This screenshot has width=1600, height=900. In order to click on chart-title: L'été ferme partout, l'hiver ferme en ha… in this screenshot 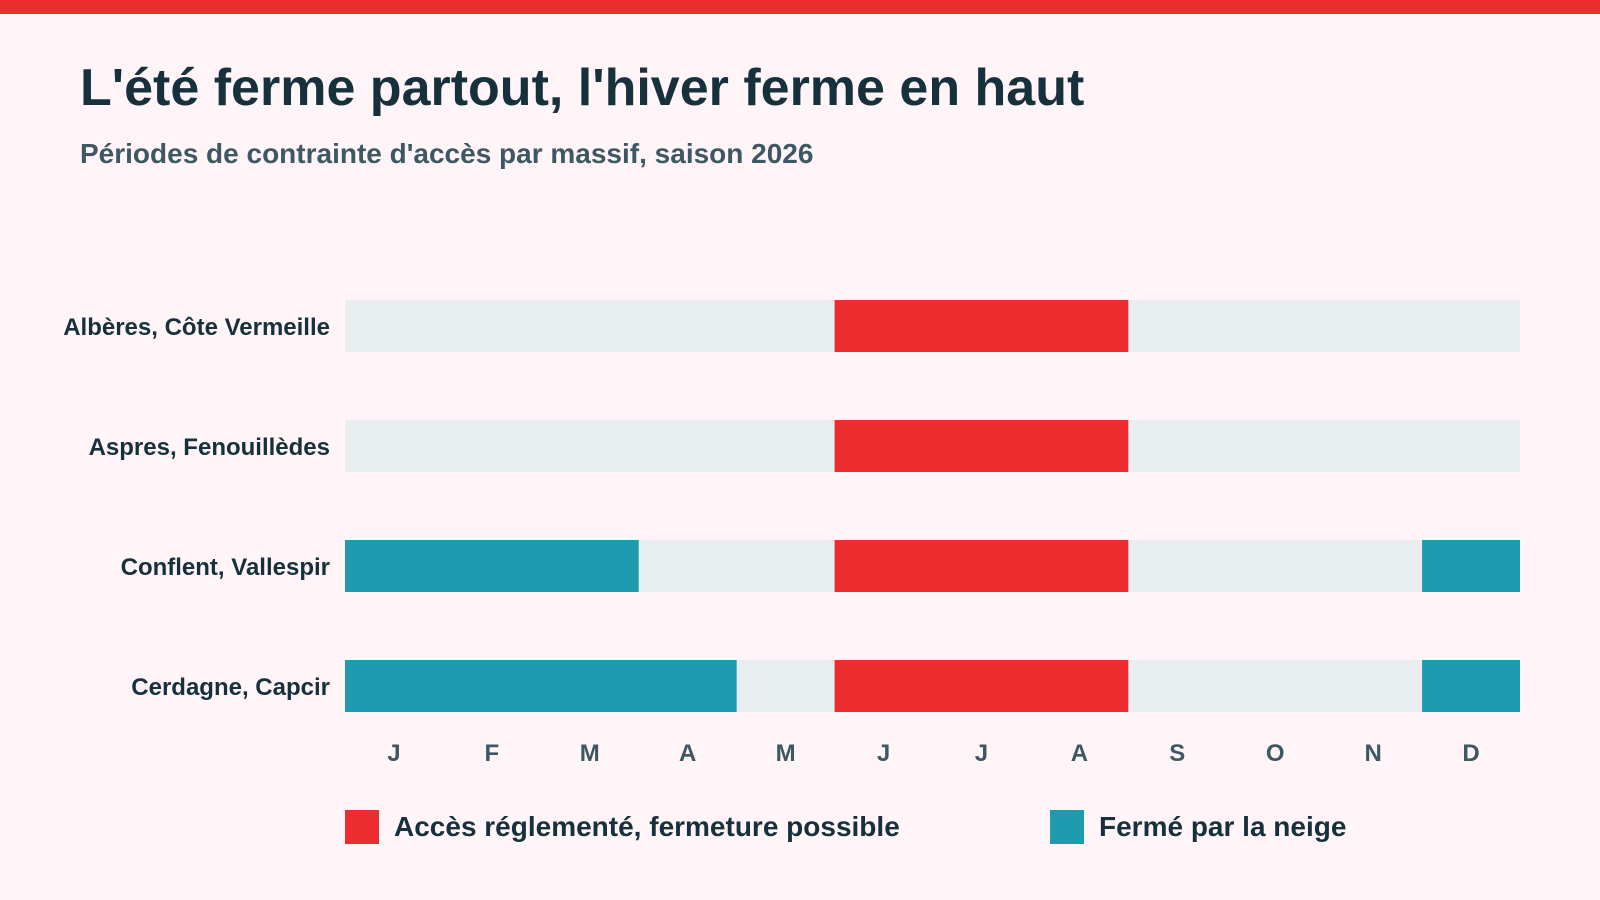, I will do `click(582, 88)`.